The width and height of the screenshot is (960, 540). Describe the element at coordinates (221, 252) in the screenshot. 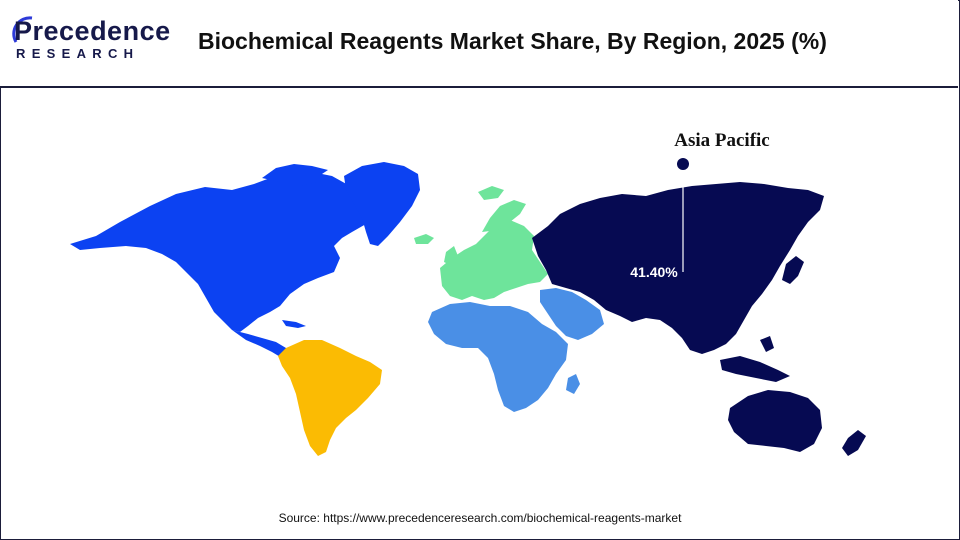

I see `north-america-shape` at that location.